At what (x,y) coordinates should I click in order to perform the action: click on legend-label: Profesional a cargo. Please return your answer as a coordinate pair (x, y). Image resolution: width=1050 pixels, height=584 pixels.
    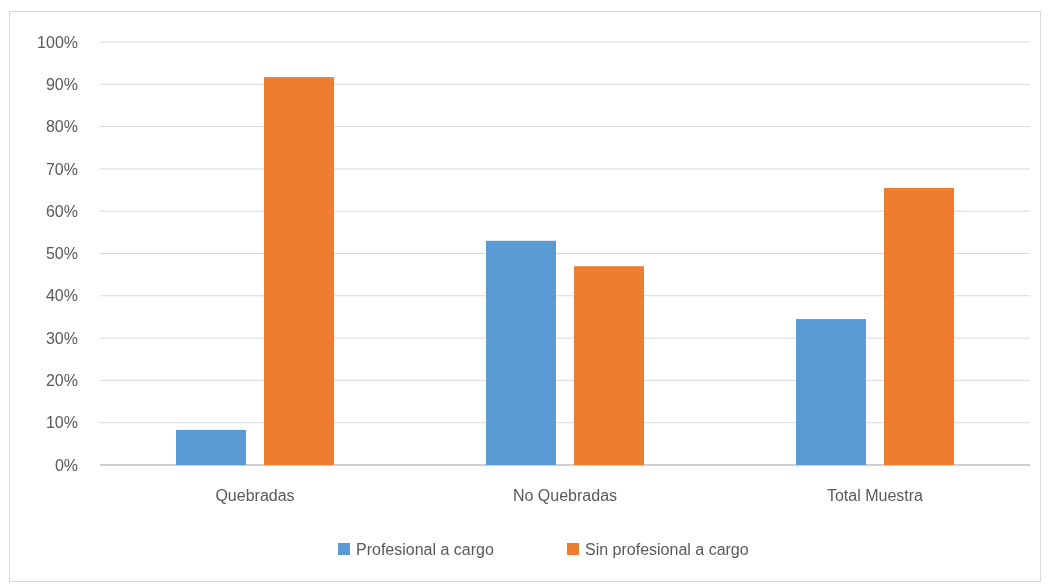
    Looking at the image, I should click on (425, 549).